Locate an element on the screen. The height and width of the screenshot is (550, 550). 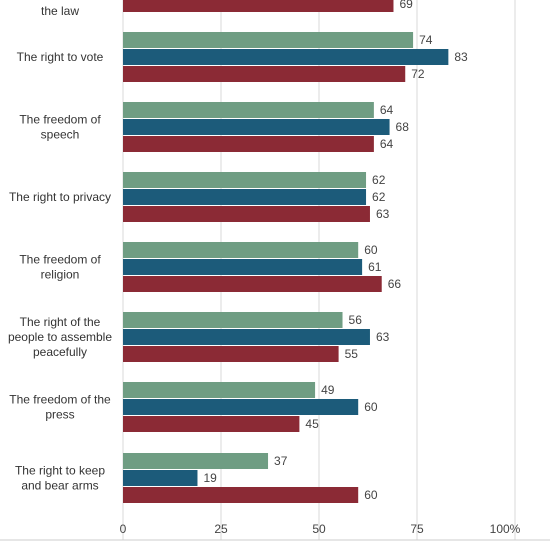
tick-label: 100% is located at coordinates (505, 529).